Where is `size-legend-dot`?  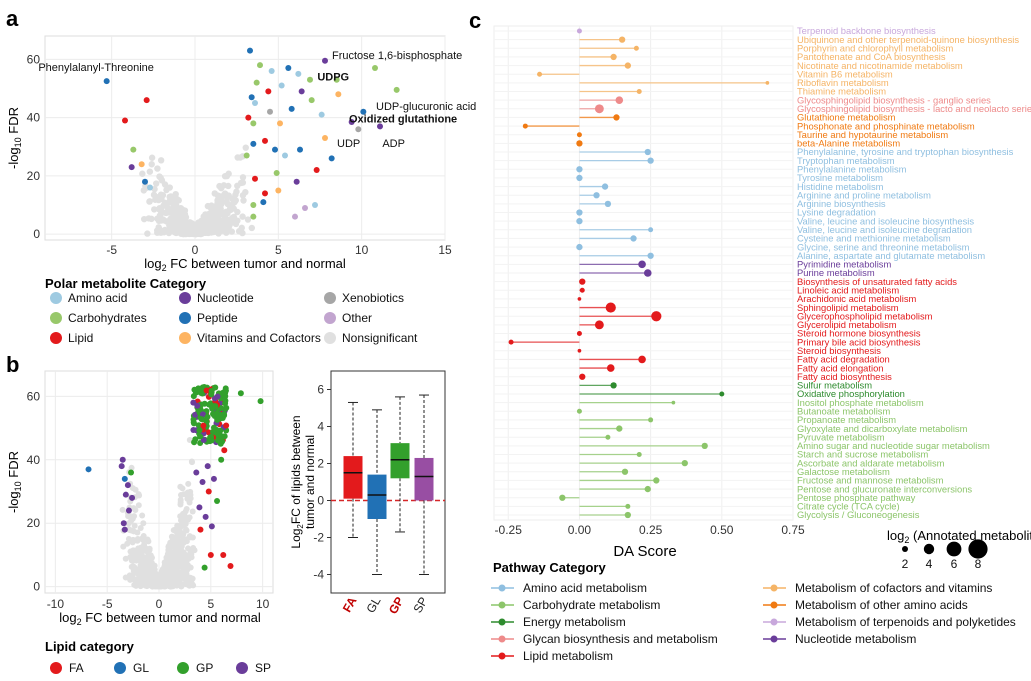 size-legend-dot is located at coordinates (905, 549).